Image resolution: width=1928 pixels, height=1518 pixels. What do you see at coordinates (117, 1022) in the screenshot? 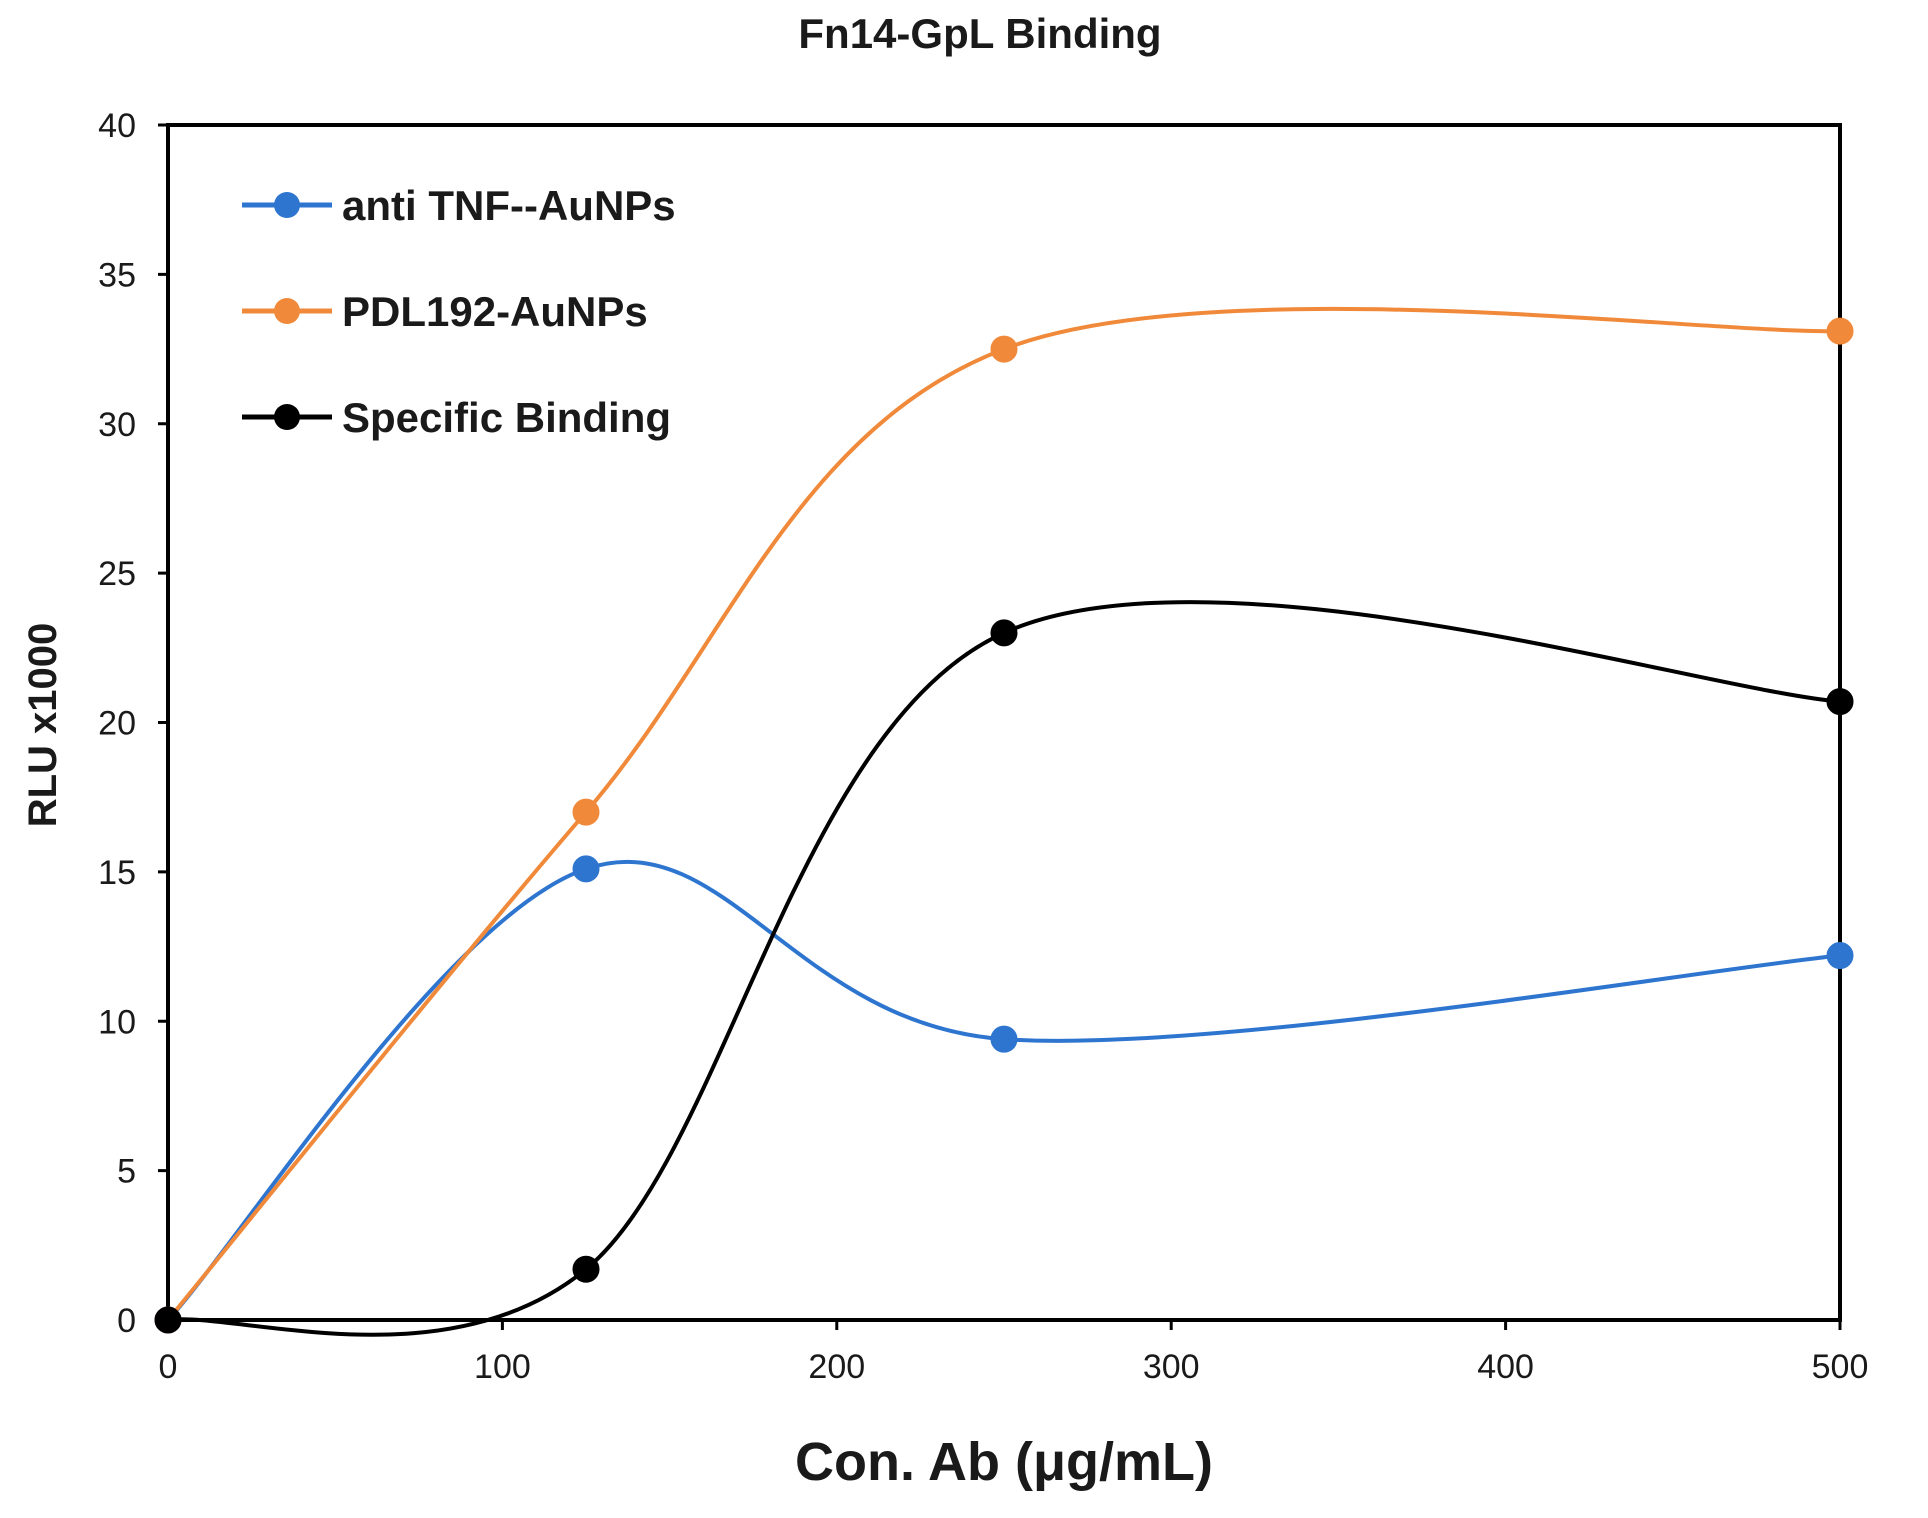
I see `y-tick-label: 10` at bounding box center [117, 1022].